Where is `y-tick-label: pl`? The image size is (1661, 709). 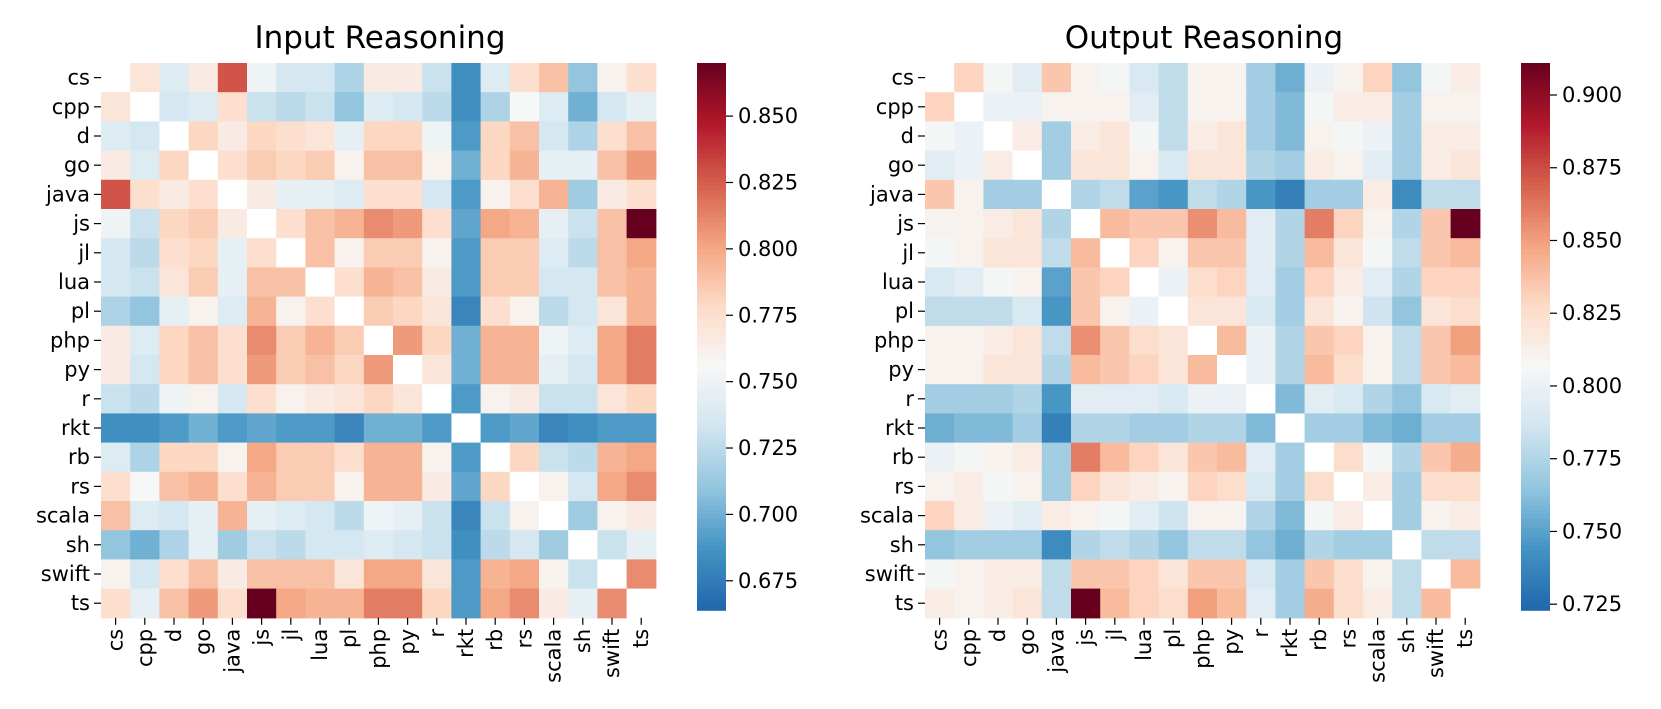
y-tick-label: pl is located at coordinates (80, 311).